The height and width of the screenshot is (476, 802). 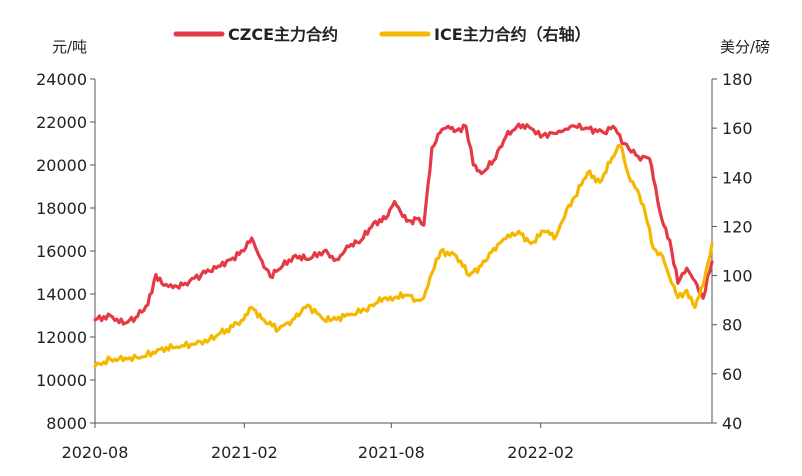 I want to click on right-tick-label: 80, so click(x=732, y=325).